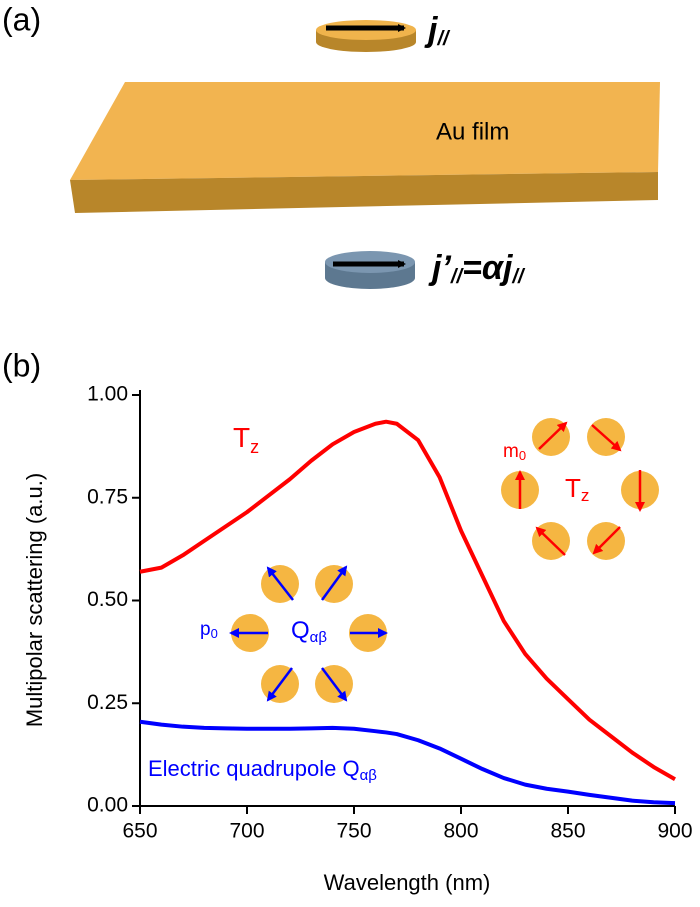  What do you see at coordinates (472, 131) in the screenshot?
I see `film-label: Au film` at bounding box center [472, 131].